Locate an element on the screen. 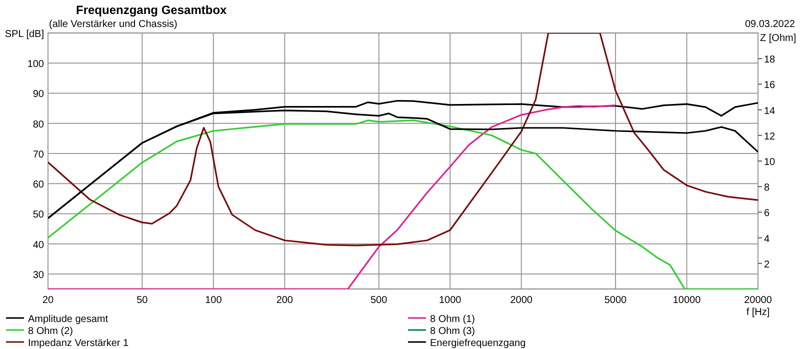  y2-tick-label: 14 is located at coordinates (770, 111).